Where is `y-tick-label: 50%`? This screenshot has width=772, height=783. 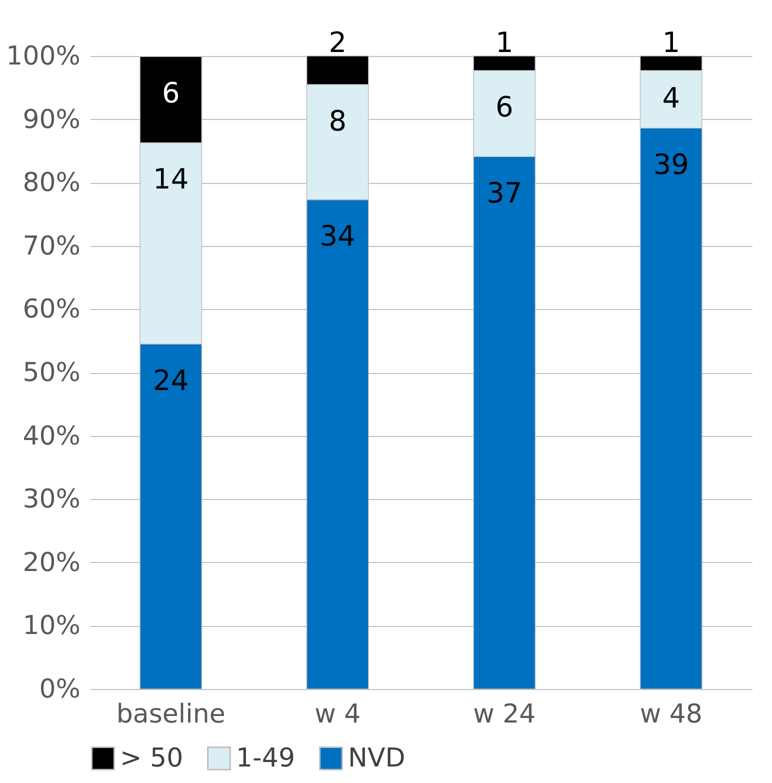 y-tick-label: 50% is located at coordinates (51, 373).